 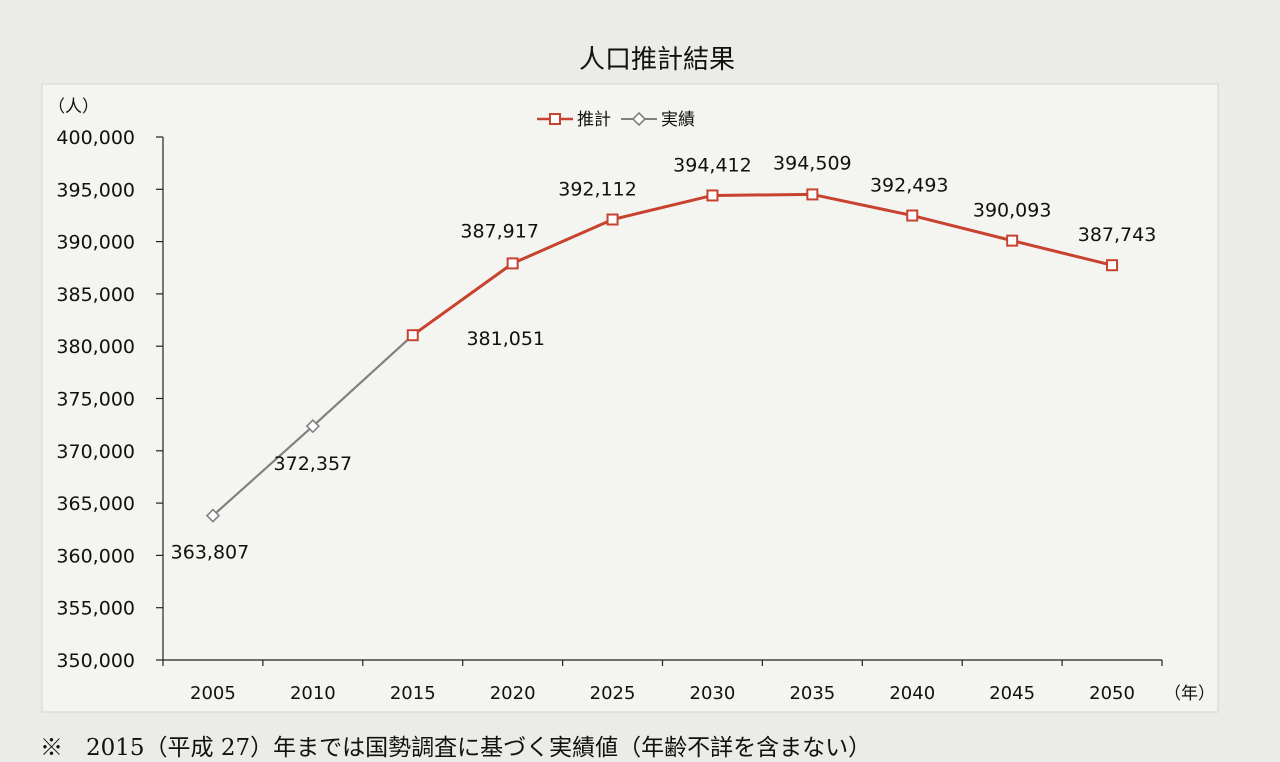 I want to click on data-label: 372,357, so click(x=313, y=464).